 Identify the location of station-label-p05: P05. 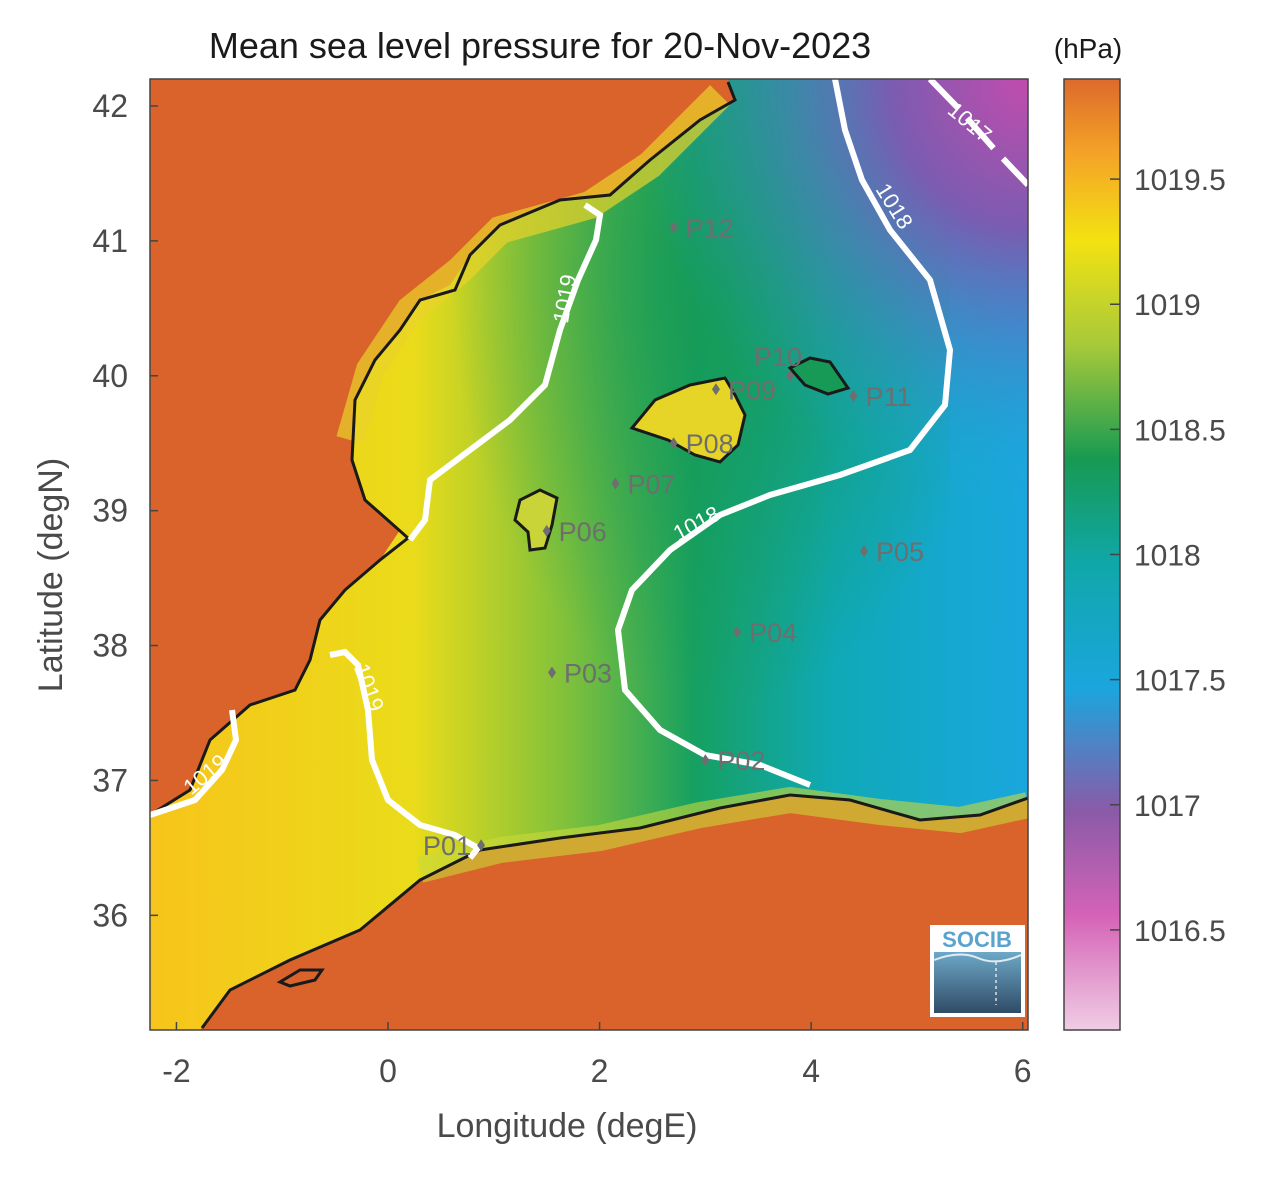
(900, 552).